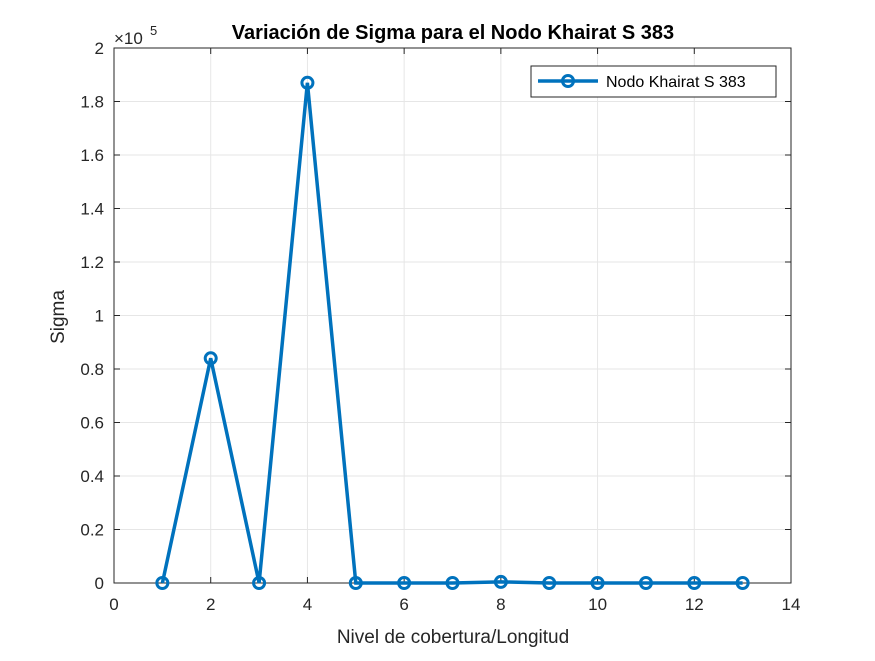  Describe the element at coordinates (210, 604) in the screenshot. I see `x-tick-label: 2` at that location.